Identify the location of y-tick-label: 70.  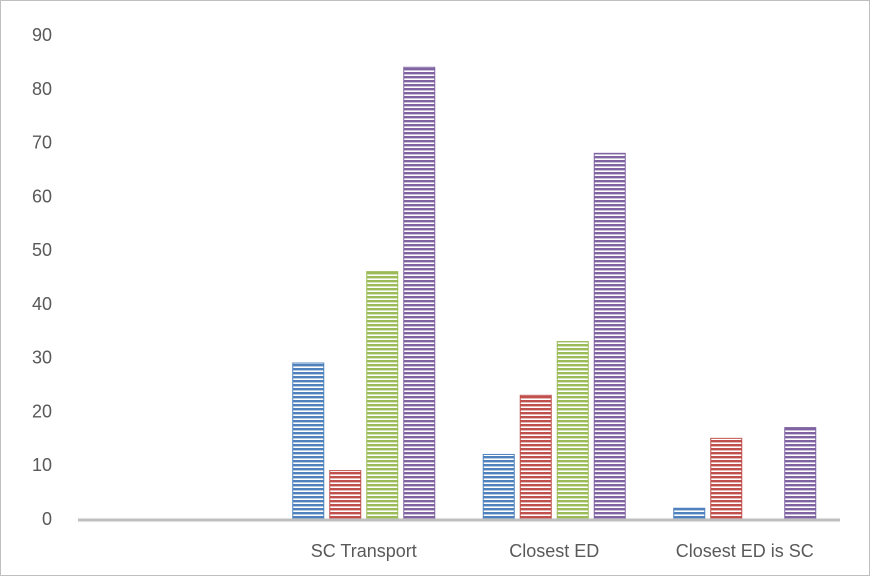
(42, 143).